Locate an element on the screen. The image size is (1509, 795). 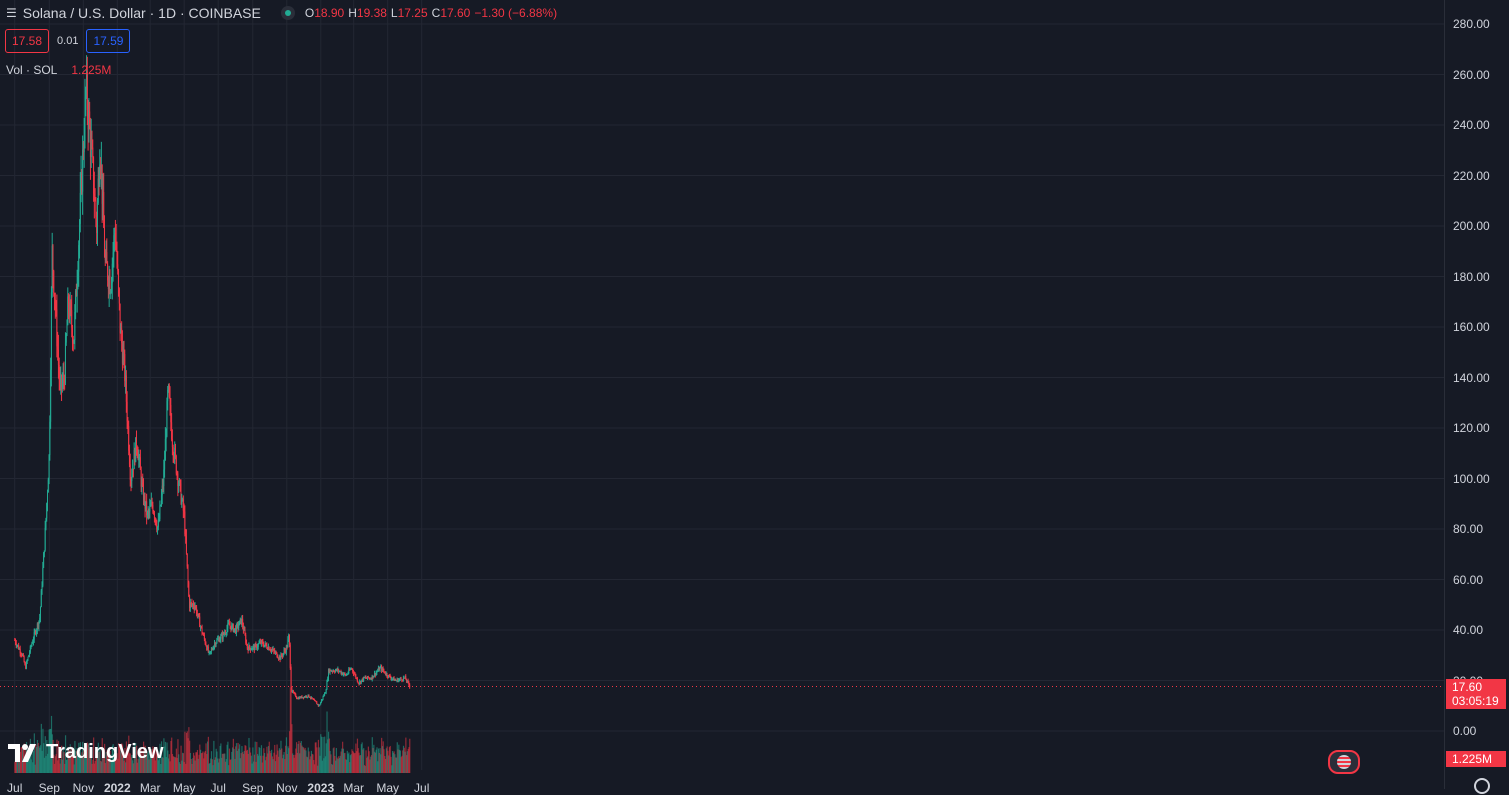
symbol-title: Solana / U.S. Dollar · 1D · COINBASE is located at coordinates (141, 13).